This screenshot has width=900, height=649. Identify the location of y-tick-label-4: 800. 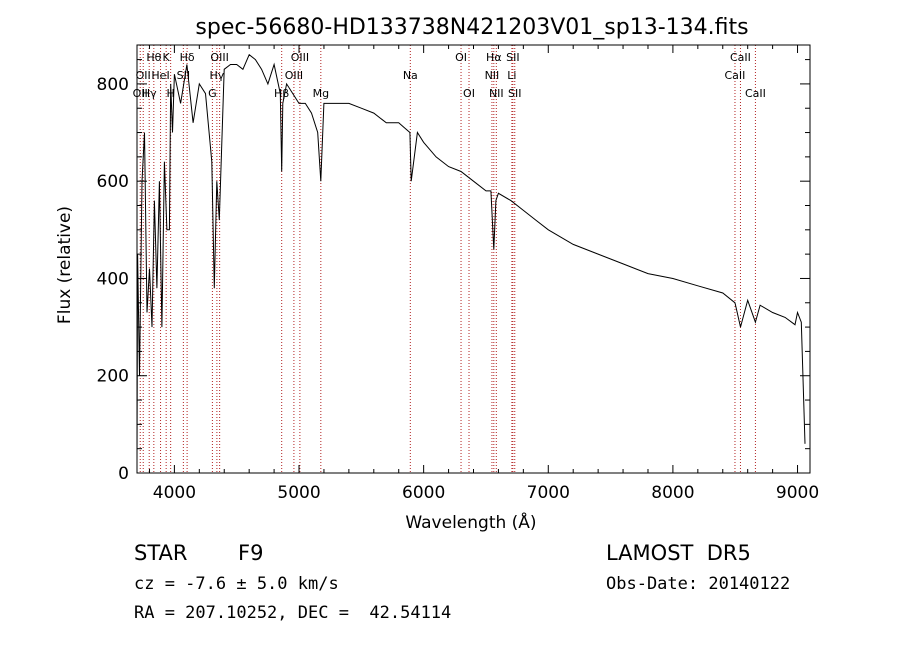
(113, 85).